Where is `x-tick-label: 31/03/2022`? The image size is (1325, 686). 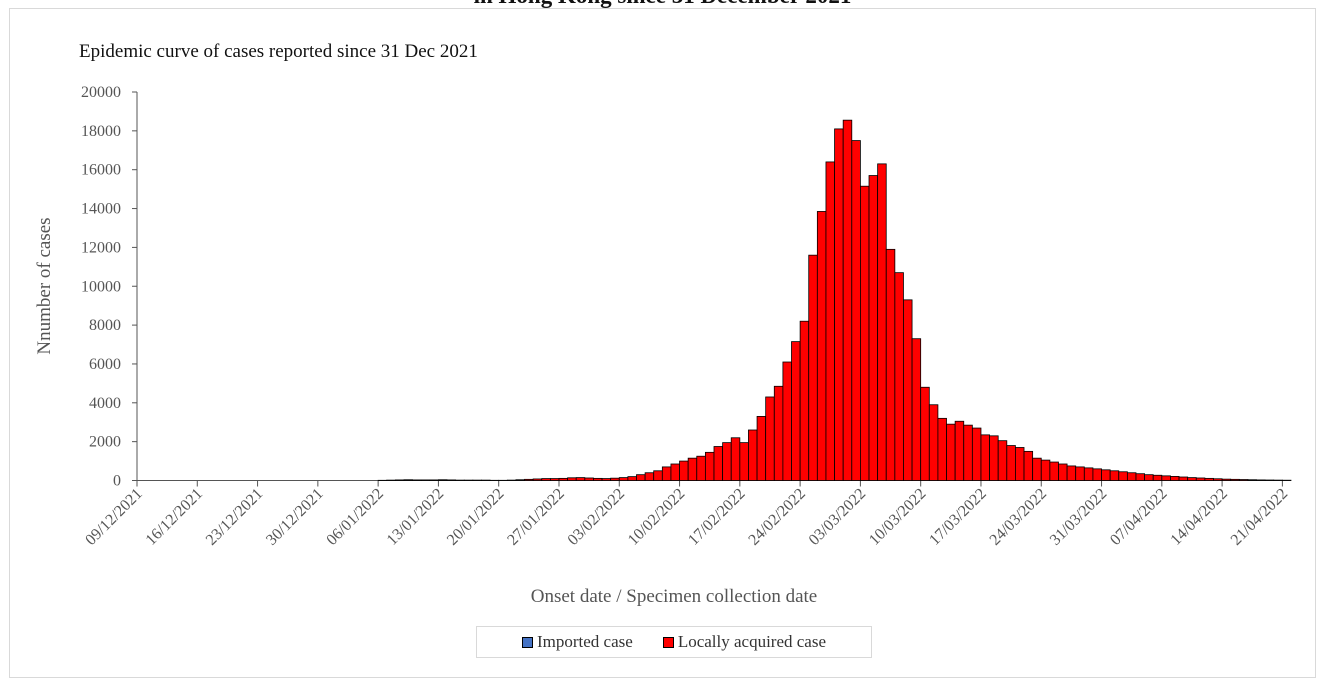 x-tick-label: 31/03/2022 is located at coordinates (1079, 517).